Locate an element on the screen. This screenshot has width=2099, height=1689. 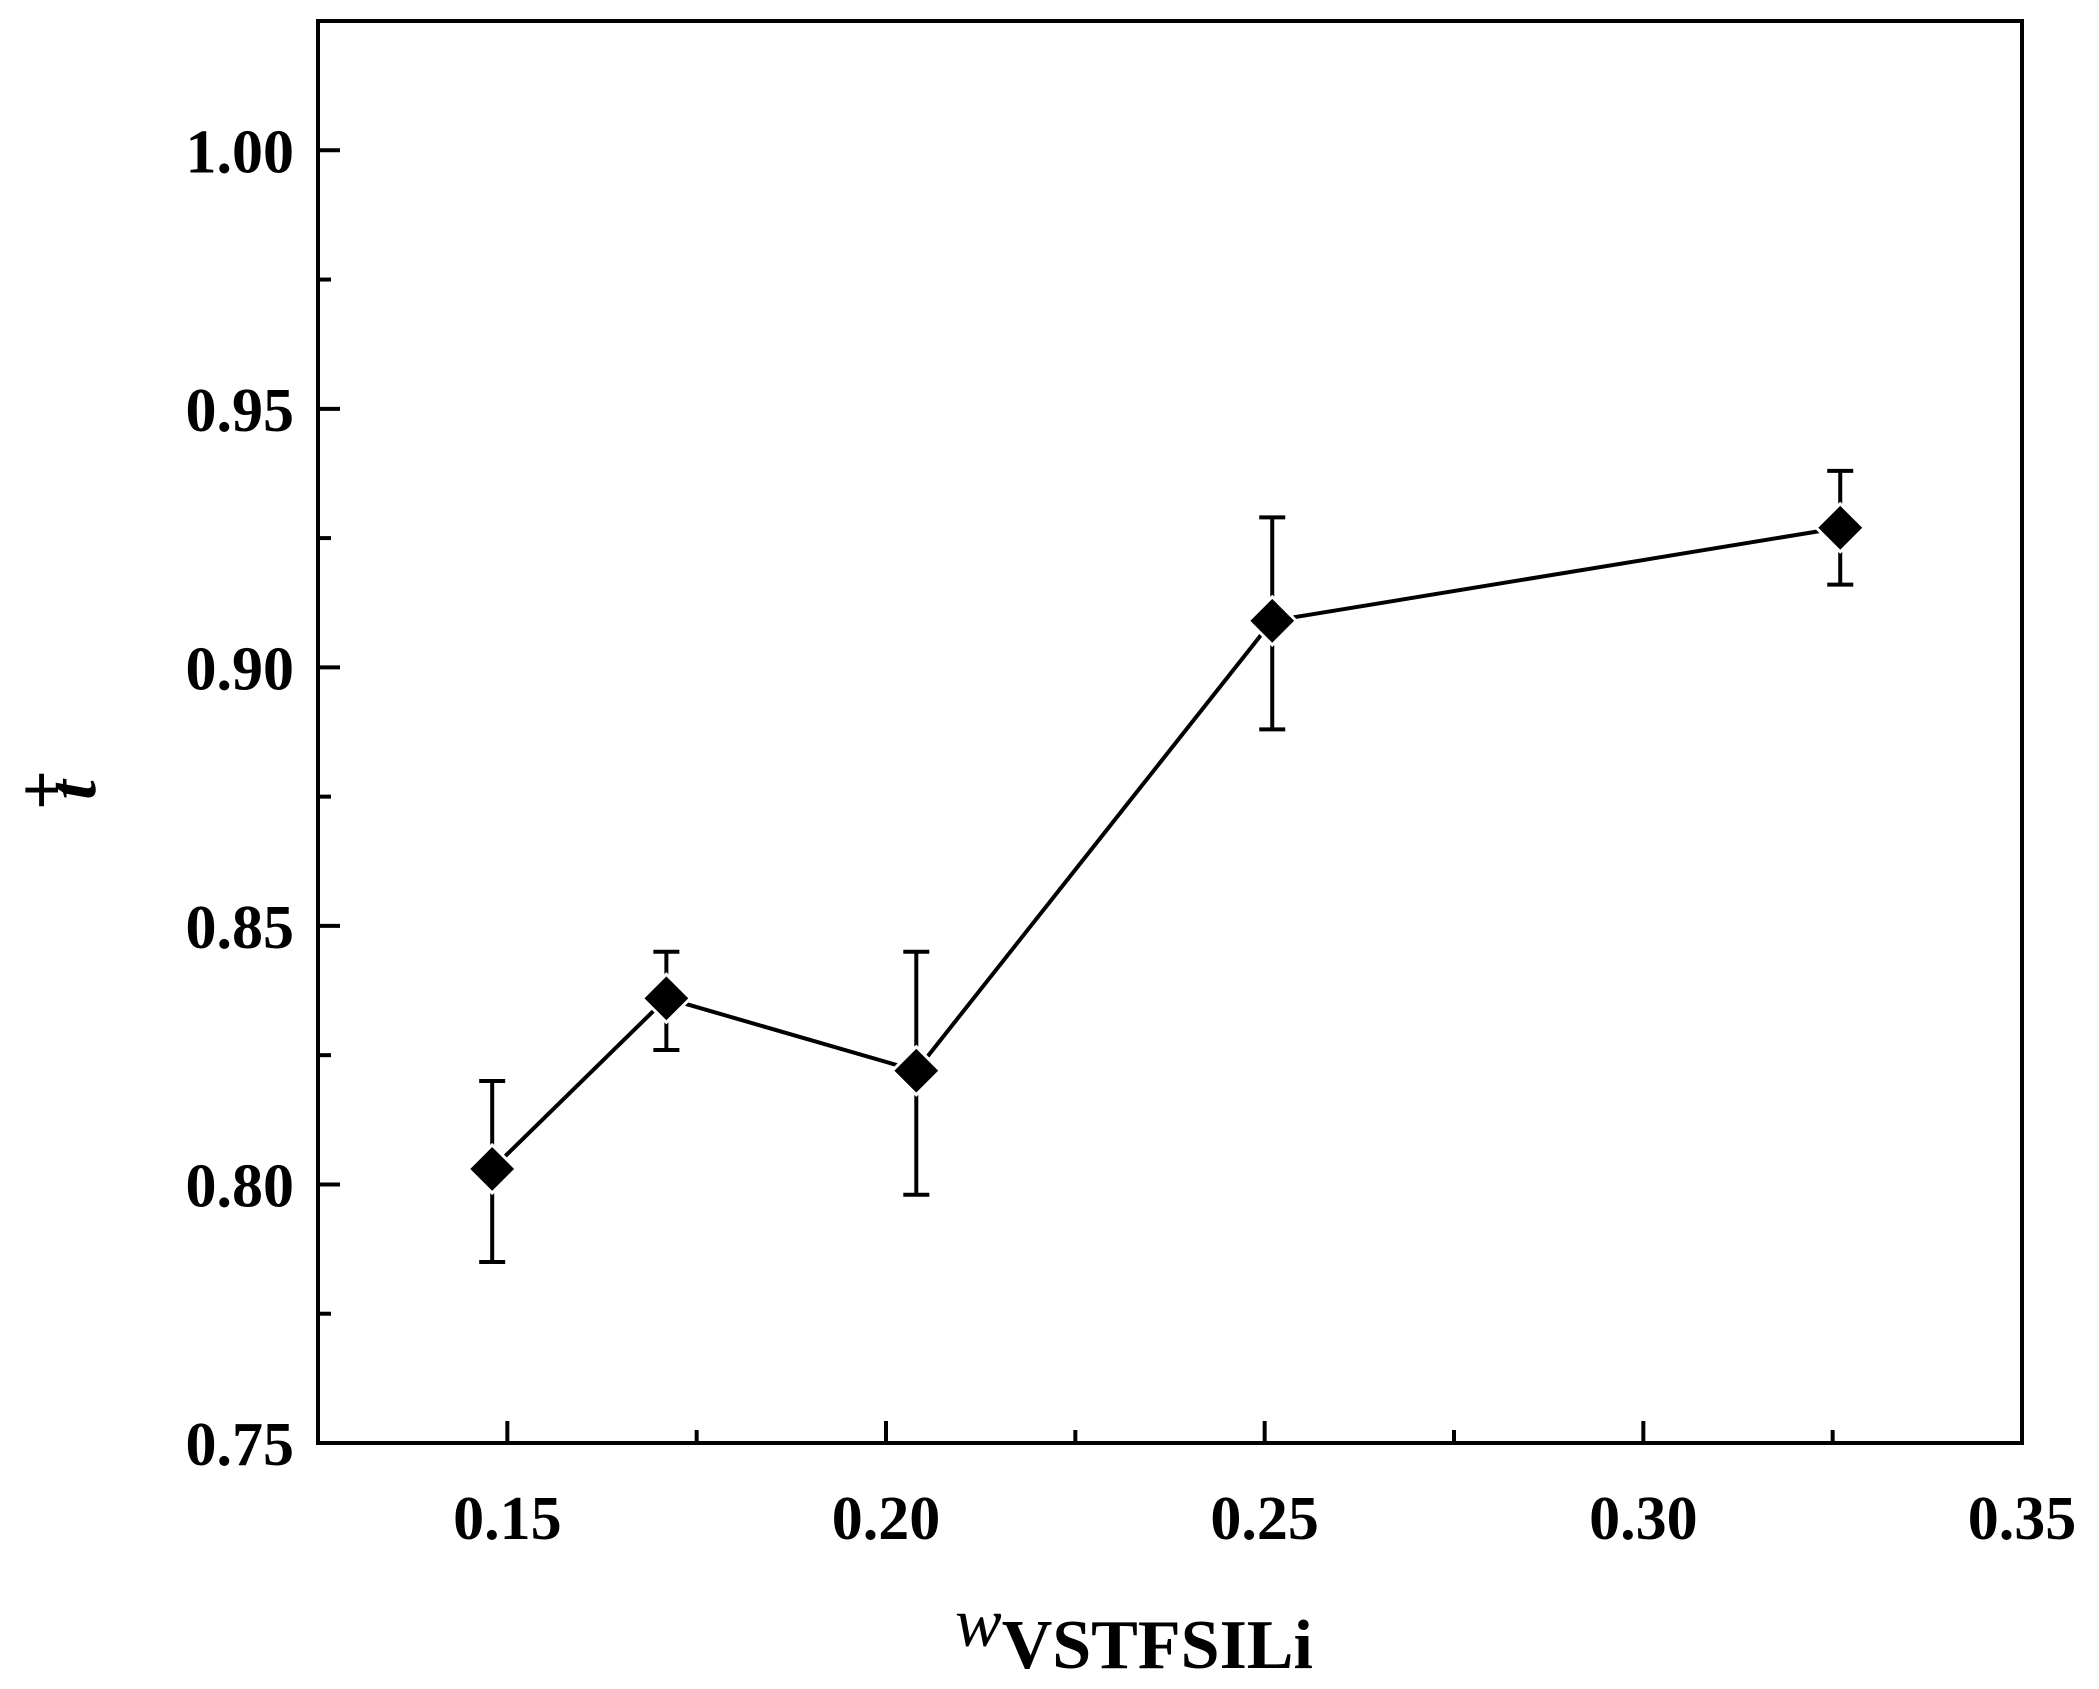
x-axis-title: wVSTFSILi is located at coordinates (1134, 1634).